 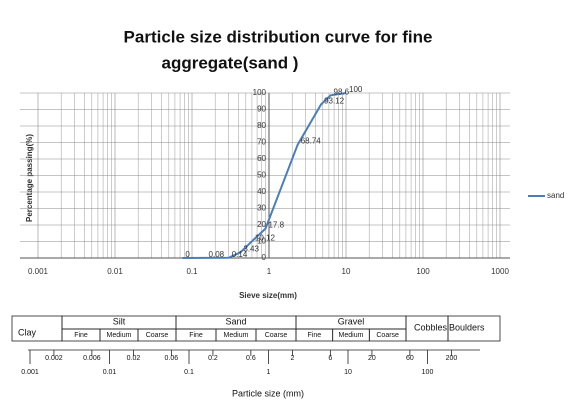 I want to click on x-tick-label: 0.001, so click(x=38, y=271).